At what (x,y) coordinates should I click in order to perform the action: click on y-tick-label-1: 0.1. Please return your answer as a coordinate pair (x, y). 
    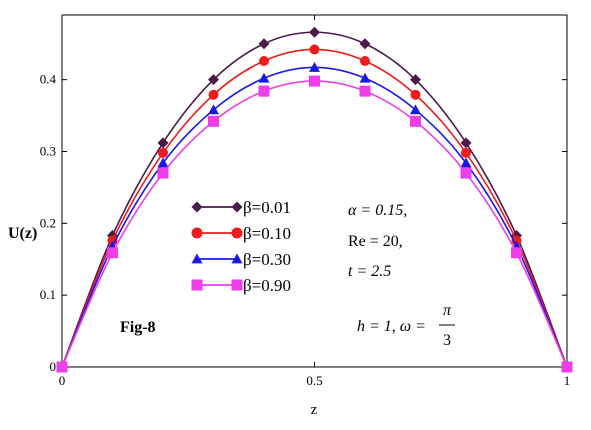
    Looking at the image, I should click on (48, 294).